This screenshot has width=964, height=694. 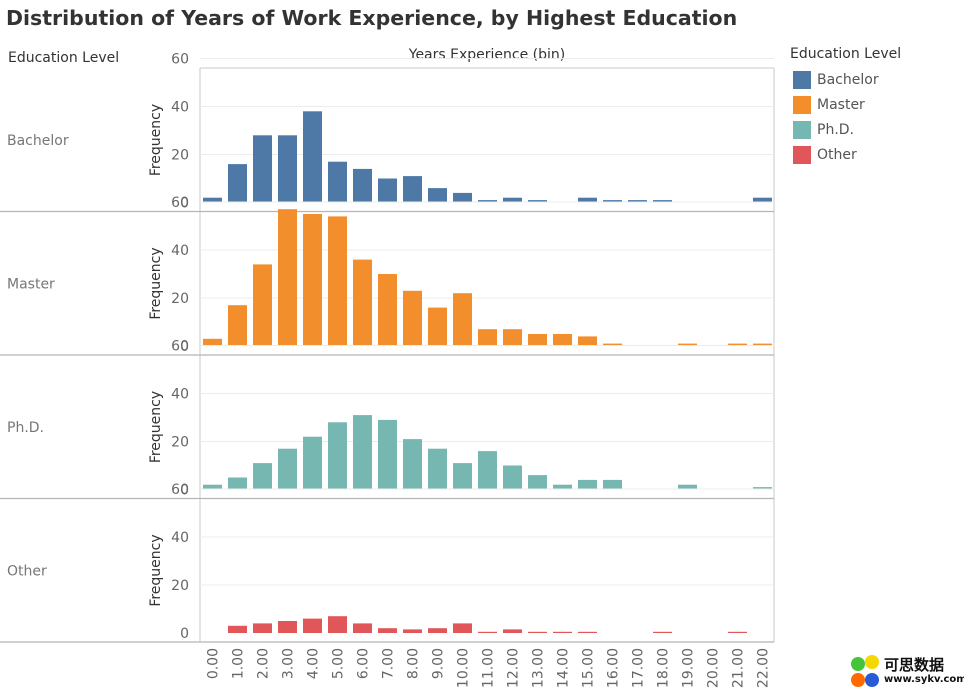 I want to click on x-tick-label: 10.00, so click(x=464, y=668).